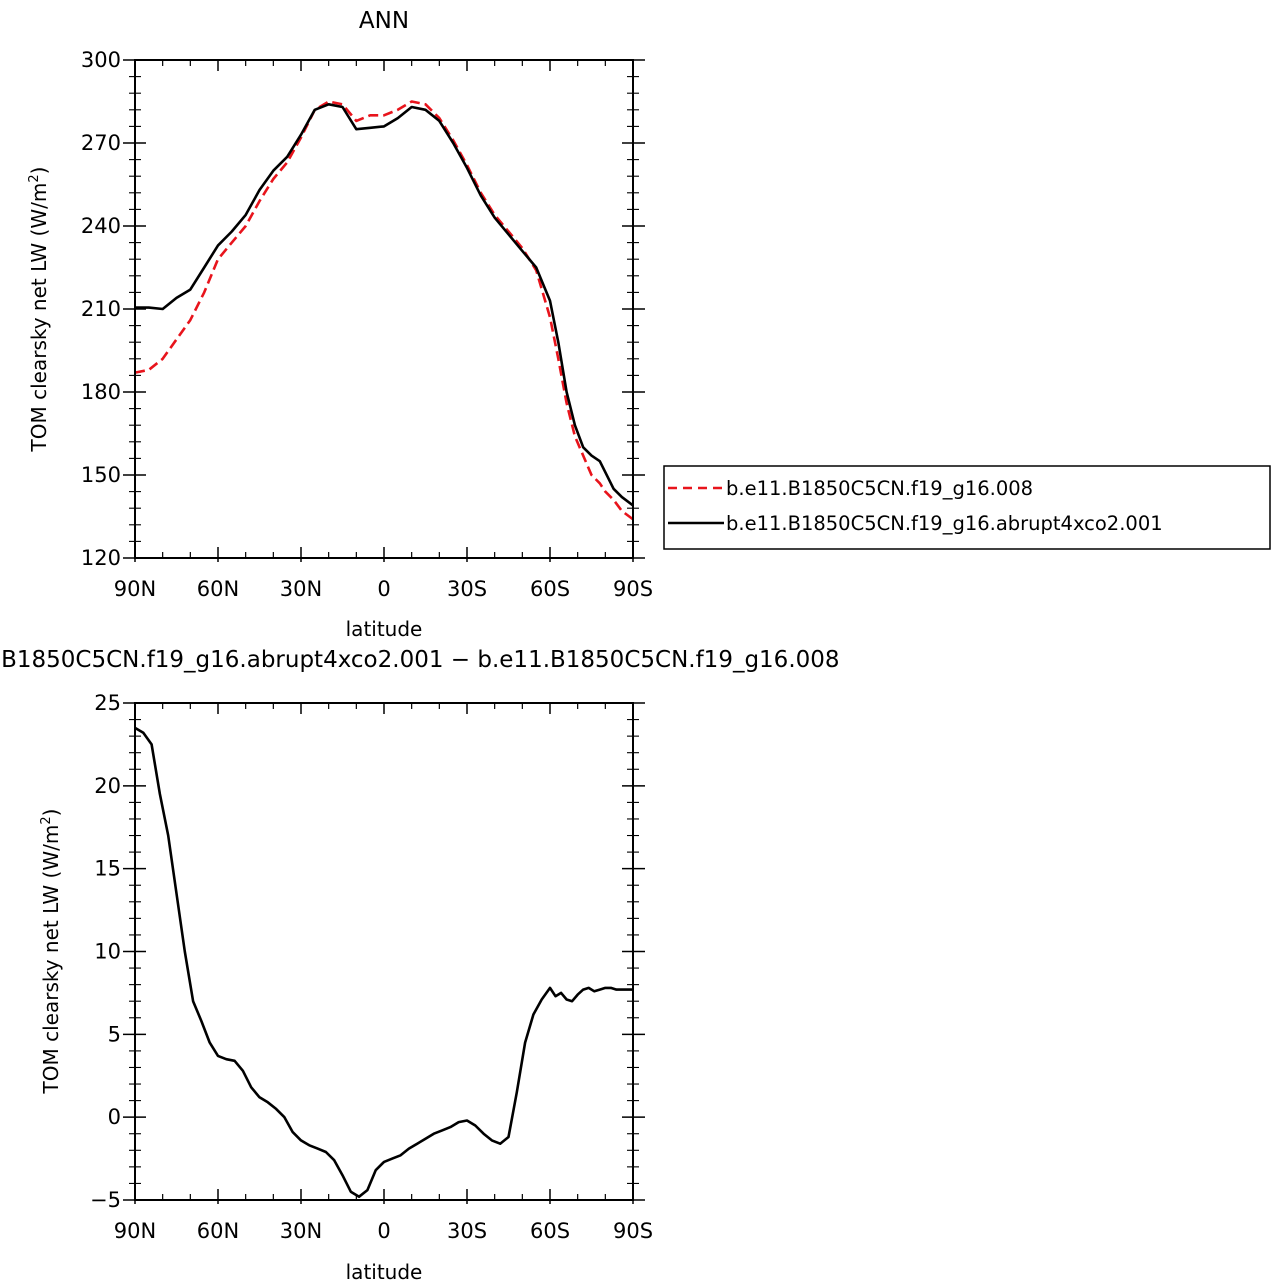  I want to click on bottom-panel-ylabel-main: TOM clearsky net LW (W/m, so click(51, 960).